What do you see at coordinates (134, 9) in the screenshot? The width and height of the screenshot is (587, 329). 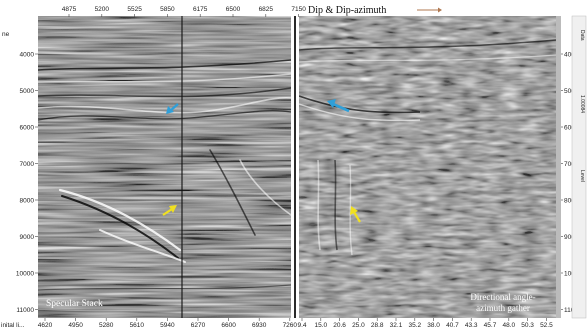 I see `top-tick-label: 5525` at bounding box center [134, 9].